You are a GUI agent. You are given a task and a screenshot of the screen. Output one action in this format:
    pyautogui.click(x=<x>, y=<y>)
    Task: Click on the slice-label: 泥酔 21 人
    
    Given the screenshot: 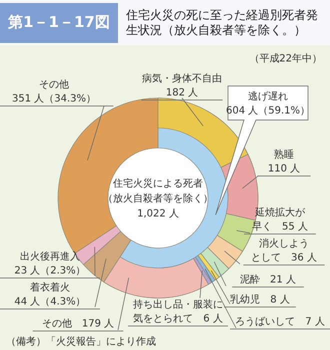 What is the action you would take?
    pyautogui.click(x=268, y=280)
    